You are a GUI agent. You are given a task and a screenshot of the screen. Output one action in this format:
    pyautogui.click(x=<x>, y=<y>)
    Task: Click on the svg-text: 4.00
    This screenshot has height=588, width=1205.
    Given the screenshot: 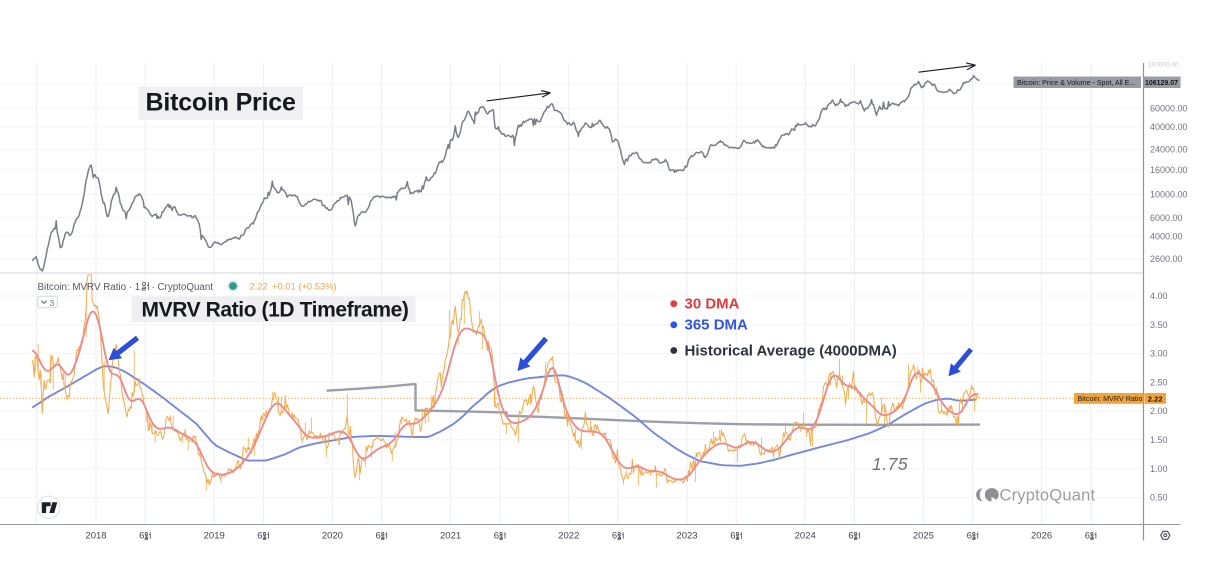 What is the action you would take?
    pyautogui.click(x=1159, y=296)
    